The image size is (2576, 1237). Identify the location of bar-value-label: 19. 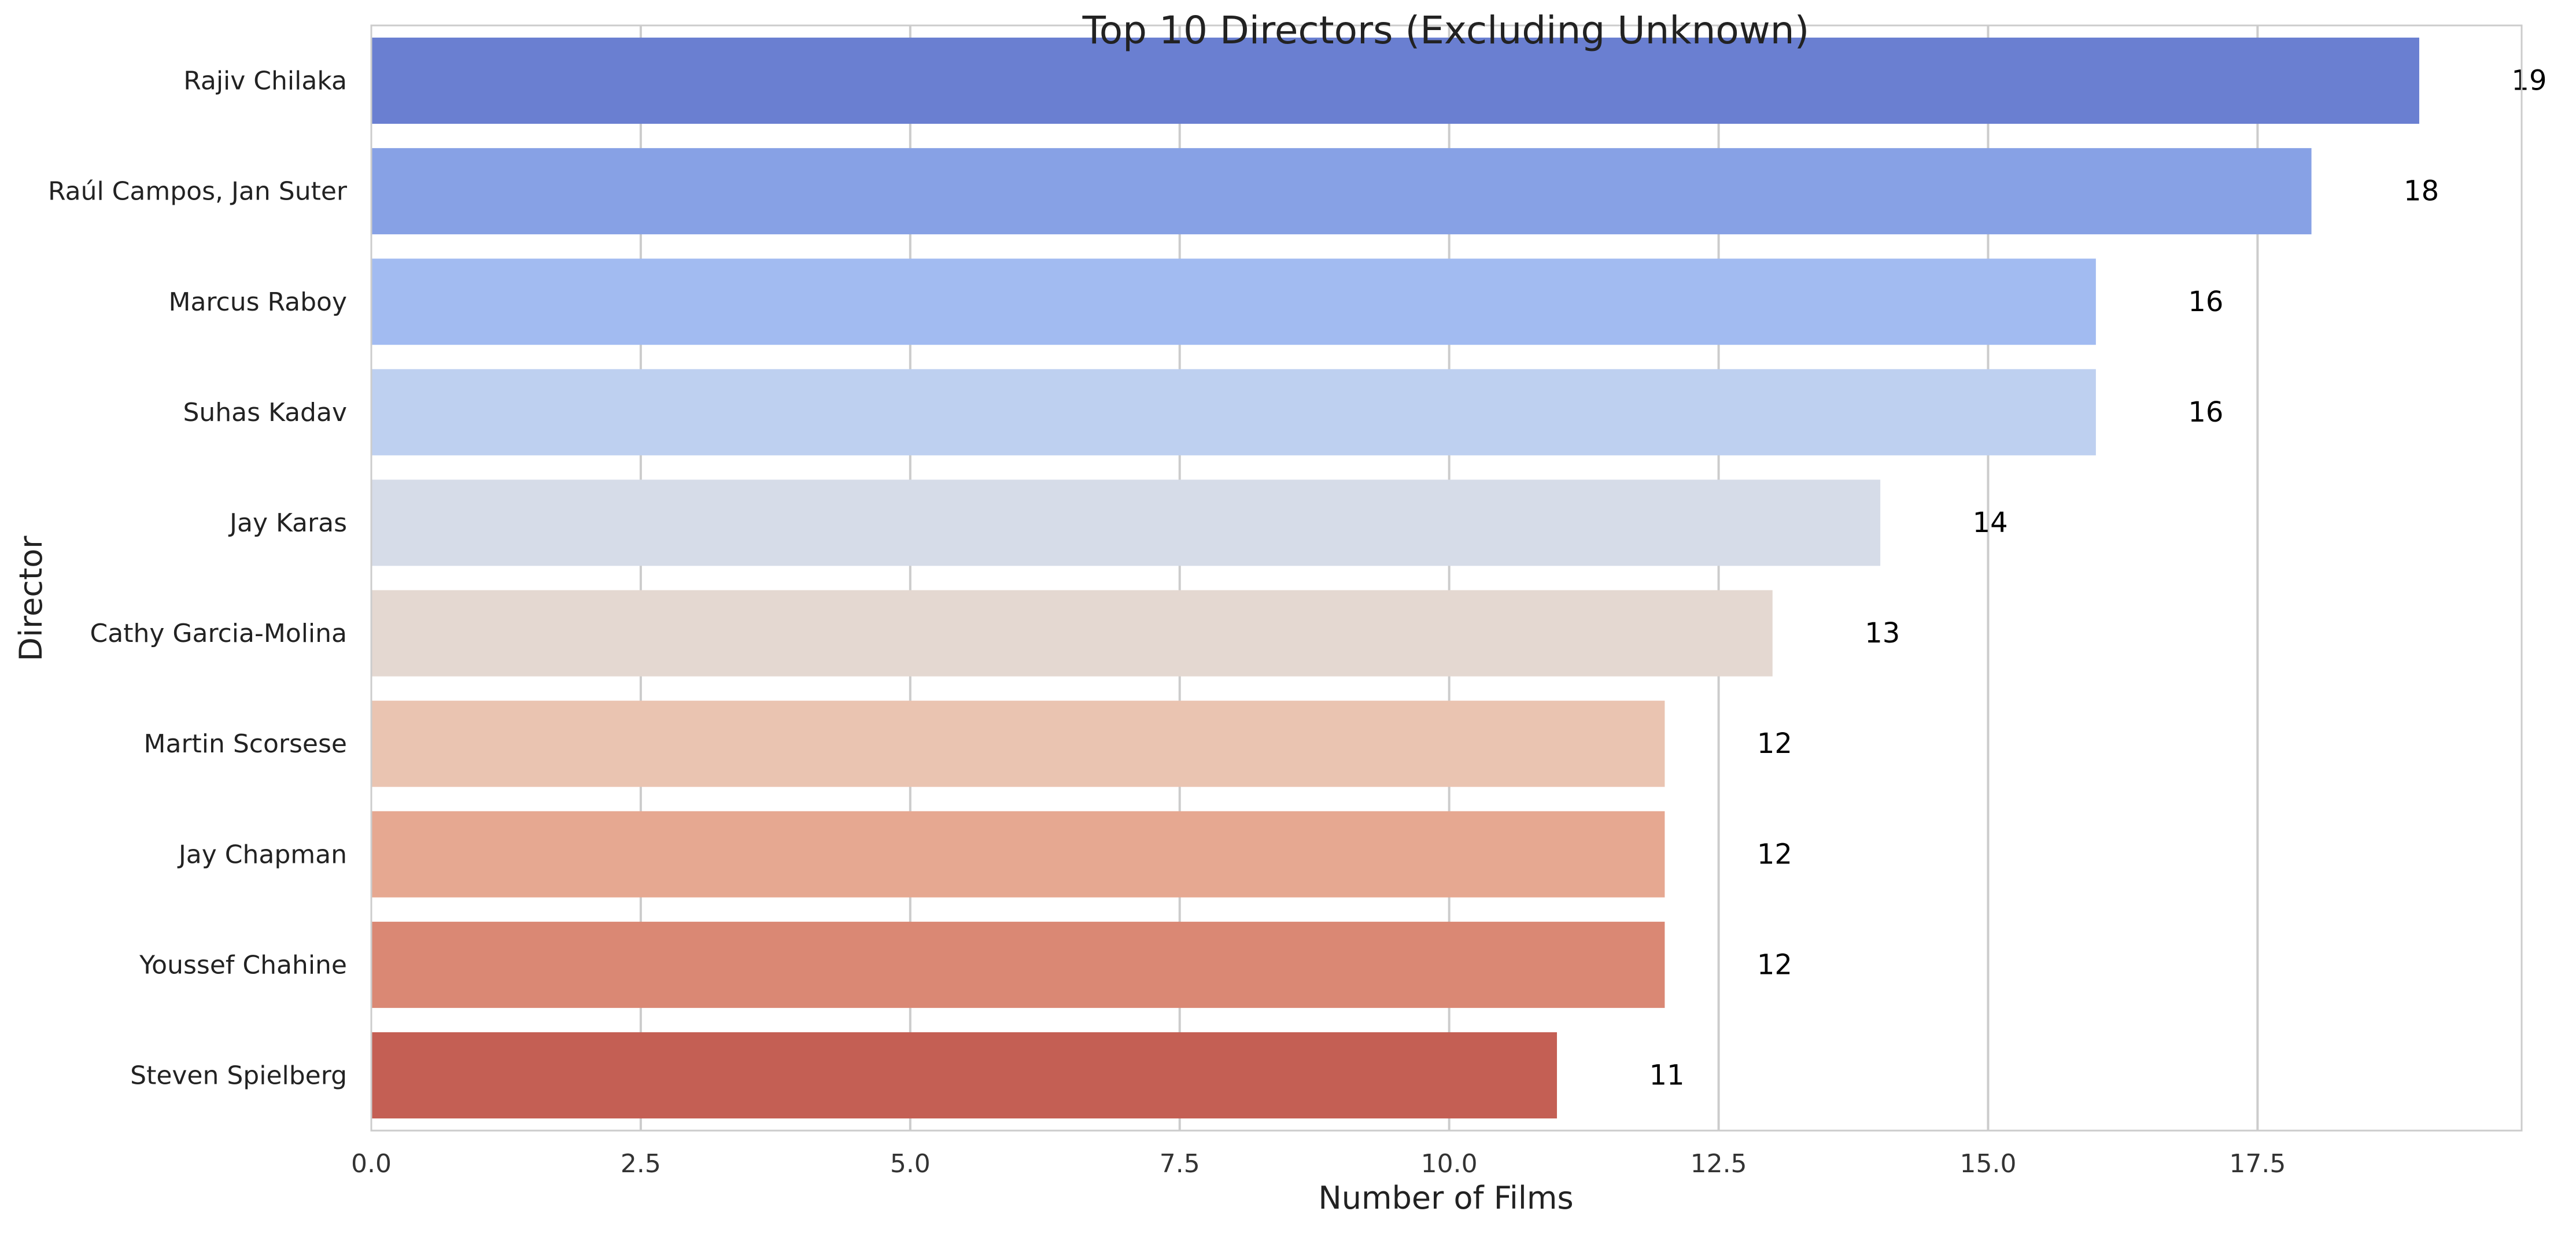
(2529, 81).